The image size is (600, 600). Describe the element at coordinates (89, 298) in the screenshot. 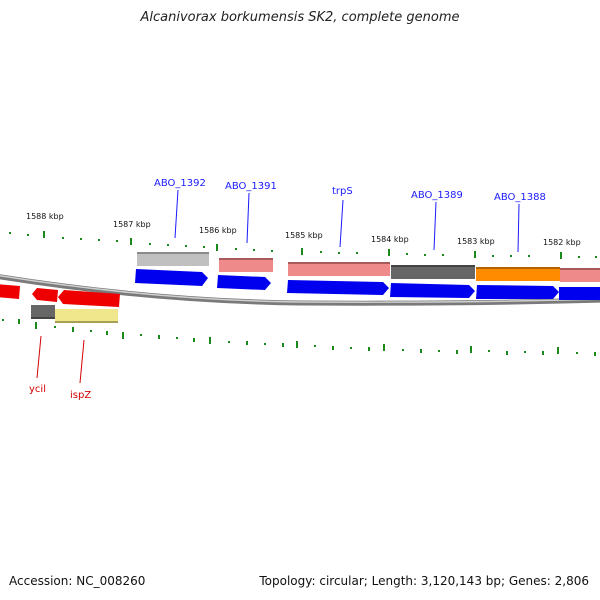

I see `cds-arrow-ispz` at that location.